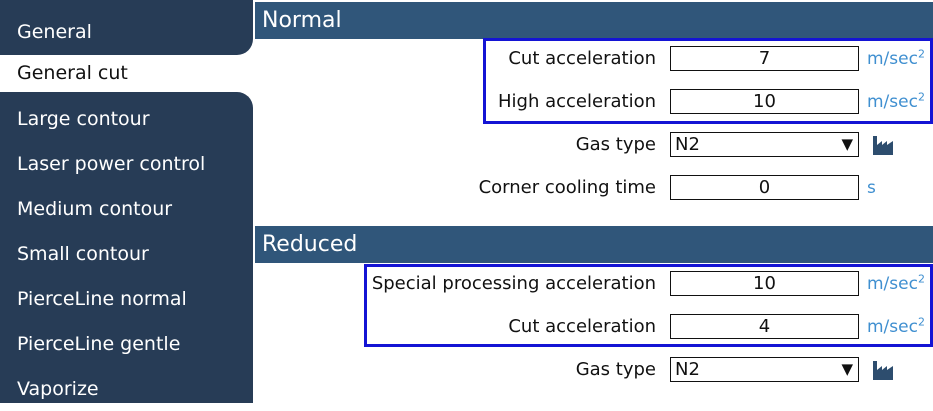 The image size is (933, 411). I want to click on row-reduced-cut-acceleration: Cut acceleration 4 m/sec2, so click(594, 327).